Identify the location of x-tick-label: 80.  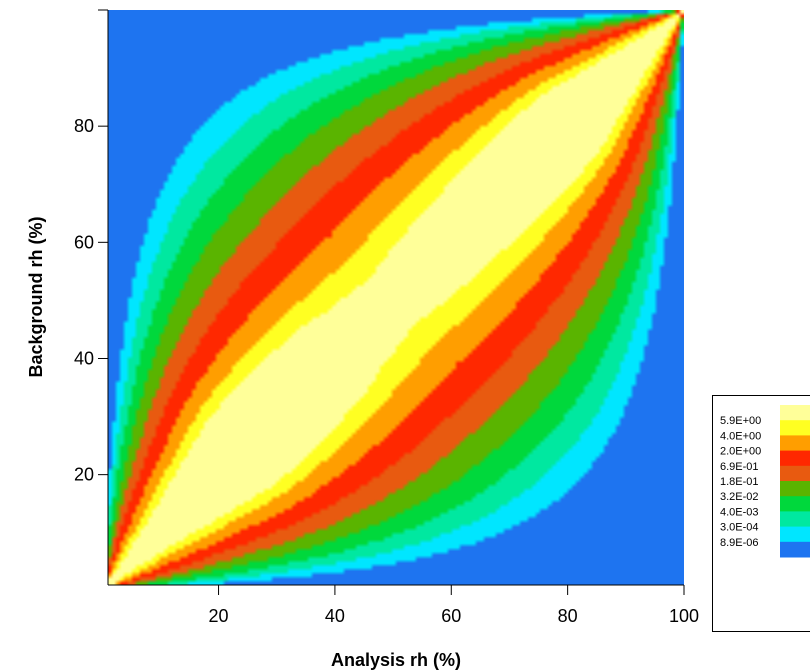
(568, 616).